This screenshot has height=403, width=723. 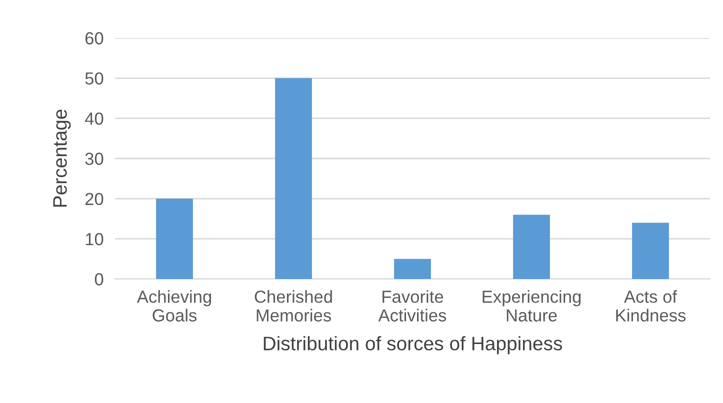 I want to click on y-tick-label: 50, so click(x=94, y=78).